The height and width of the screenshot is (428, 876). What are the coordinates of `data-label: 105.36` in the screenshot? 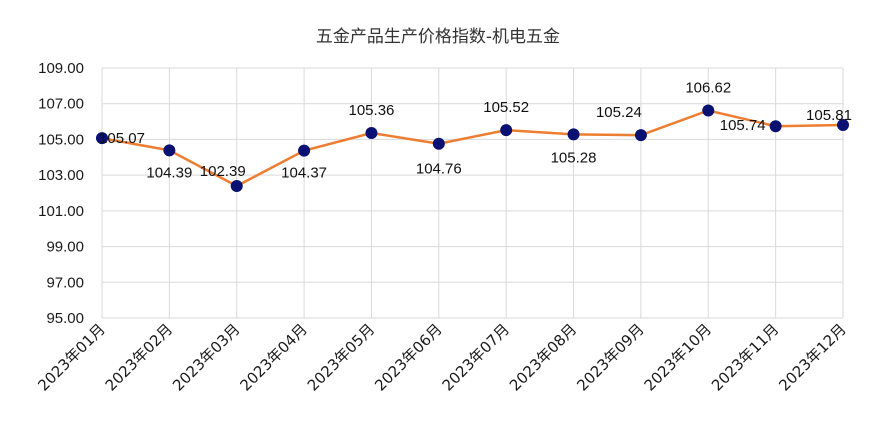 It's located at (372, 110).